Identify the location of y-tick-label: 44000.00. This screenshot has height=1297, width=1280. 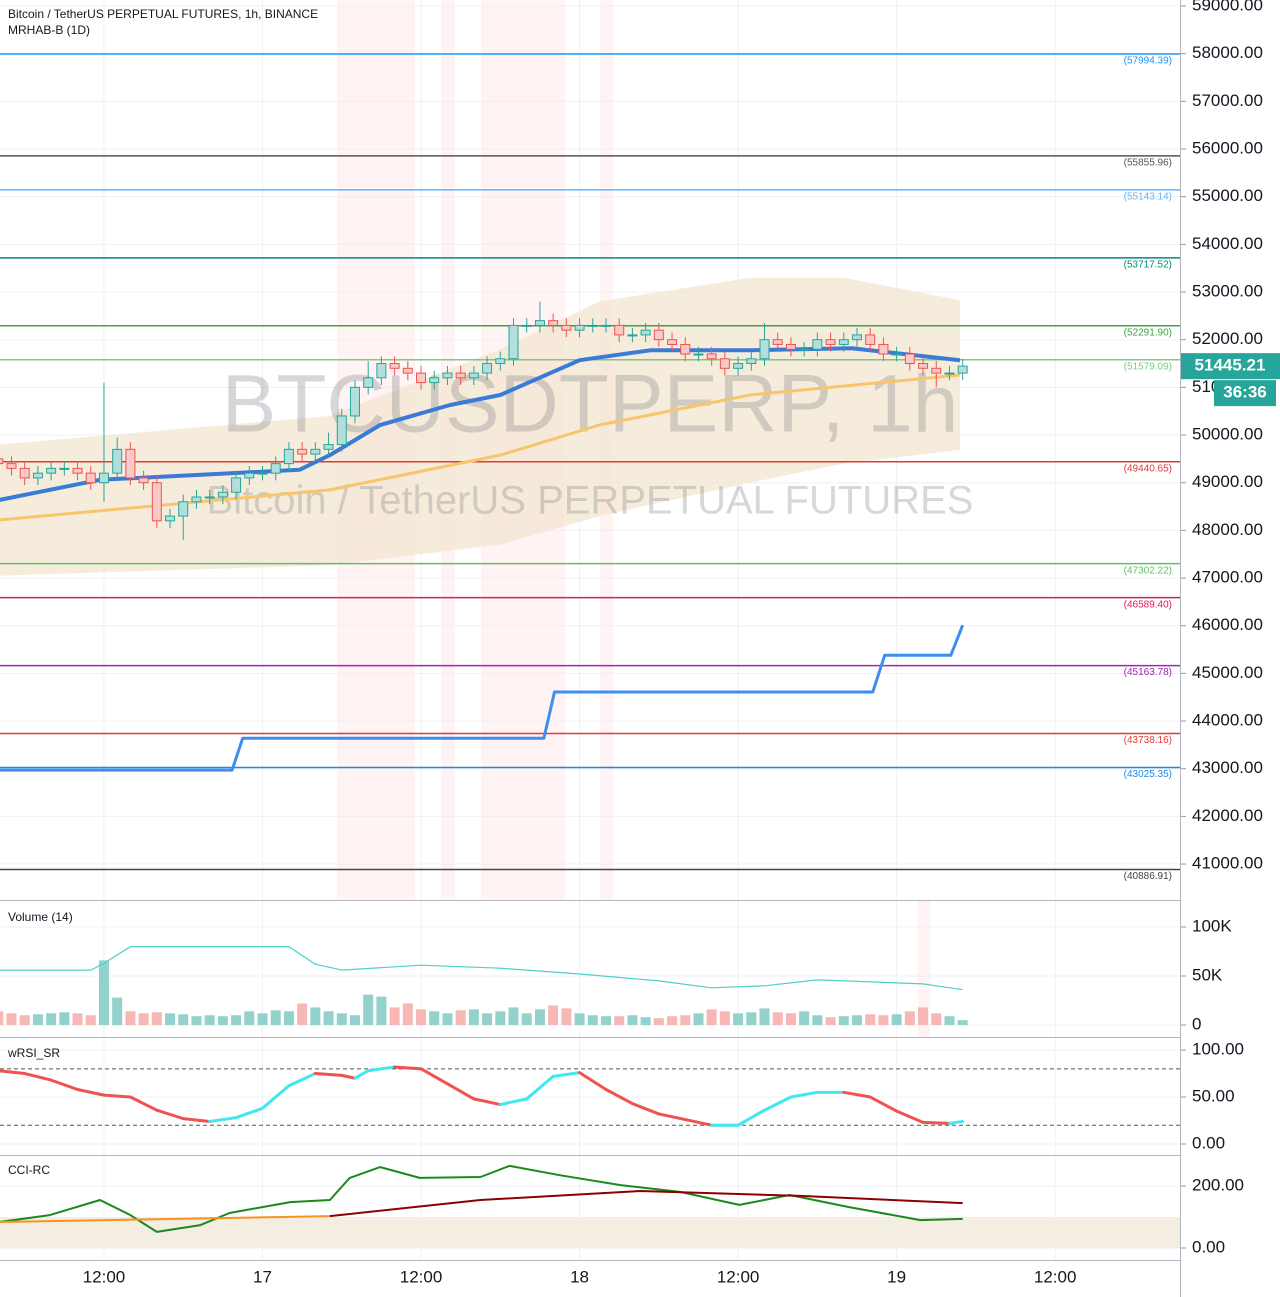
(1227, 720).